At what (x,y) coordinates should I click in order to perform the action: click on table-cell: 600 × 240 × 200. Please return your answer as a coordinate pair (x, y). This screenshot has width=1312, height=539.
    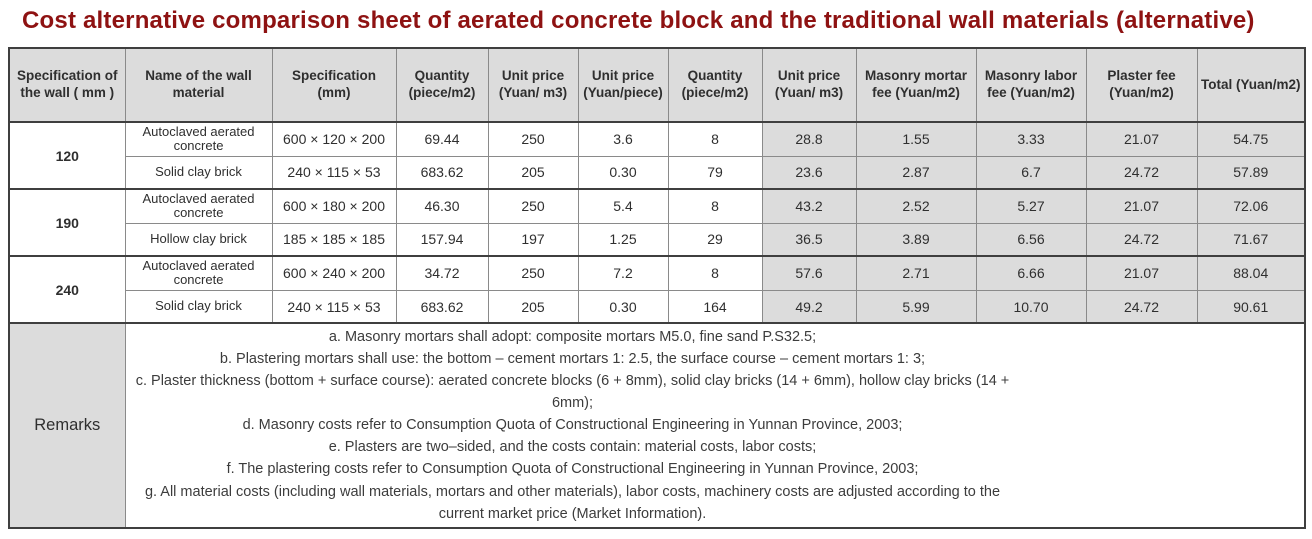
    Looking at the image, I should click on (334, 273).